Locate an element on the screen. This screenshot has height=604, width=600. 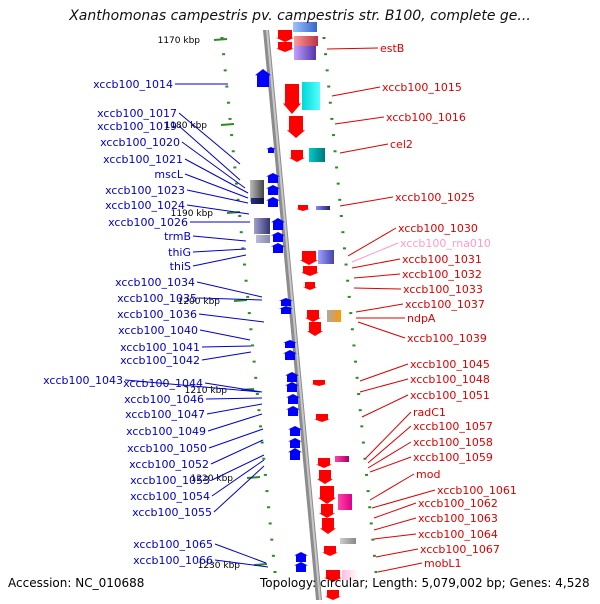
gene-label-right: xccb100_1064 is located at coordinates (458, 534).